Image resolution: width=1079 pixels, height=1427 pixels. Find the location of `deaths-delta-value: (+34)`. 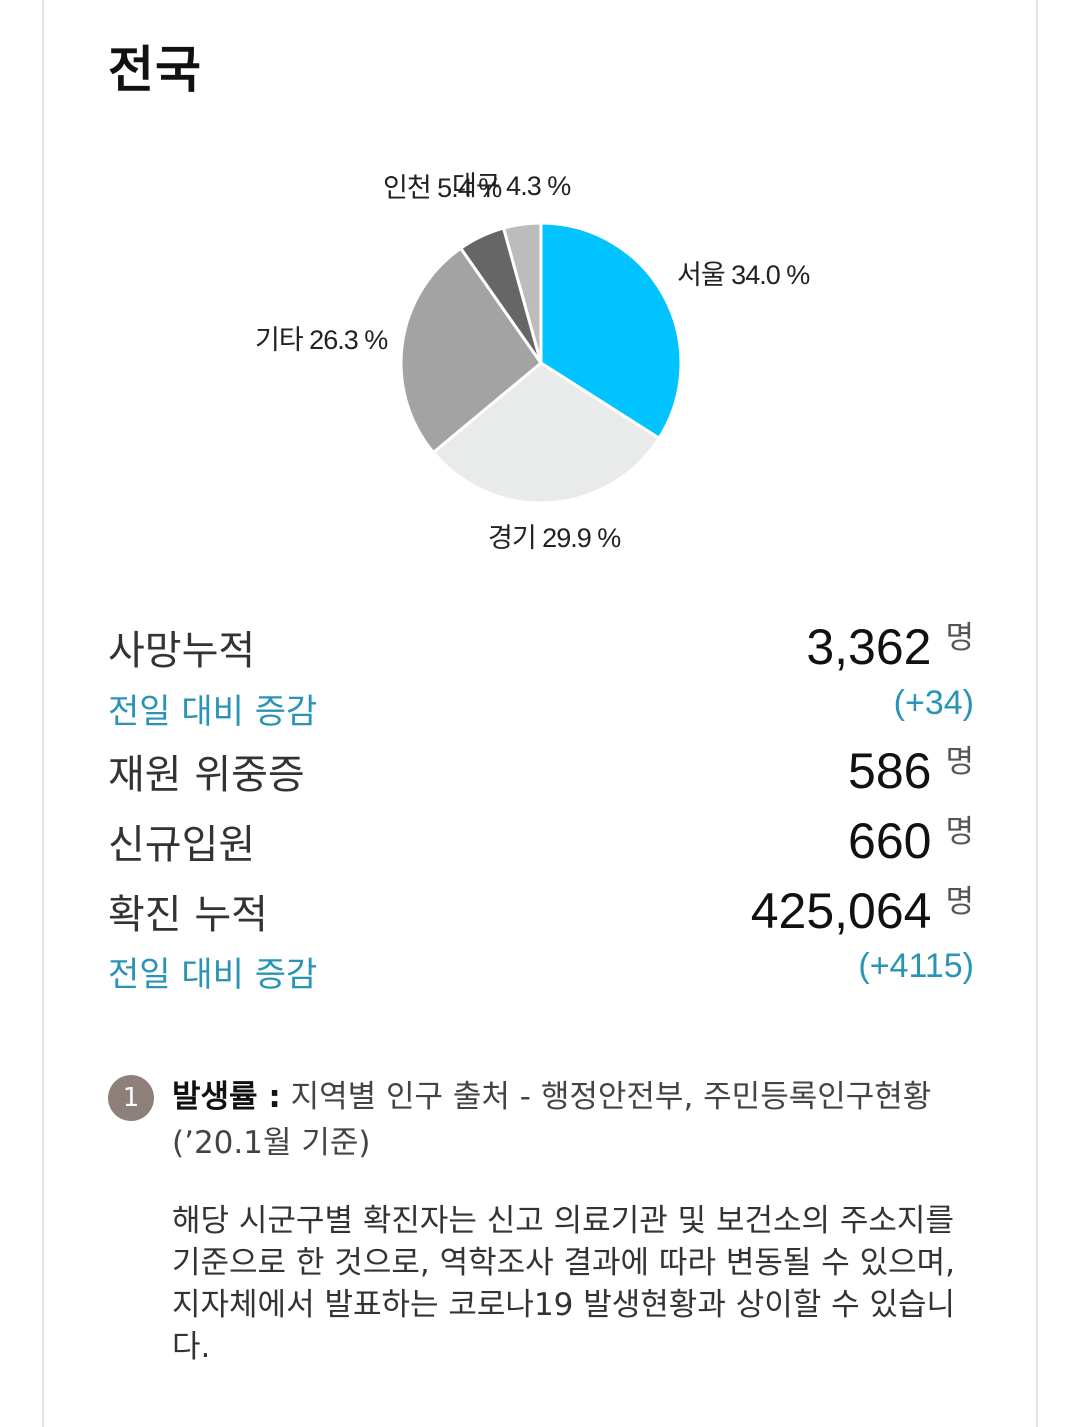

deaths-delta-value: (+34) is located at coordinates (933, 703).